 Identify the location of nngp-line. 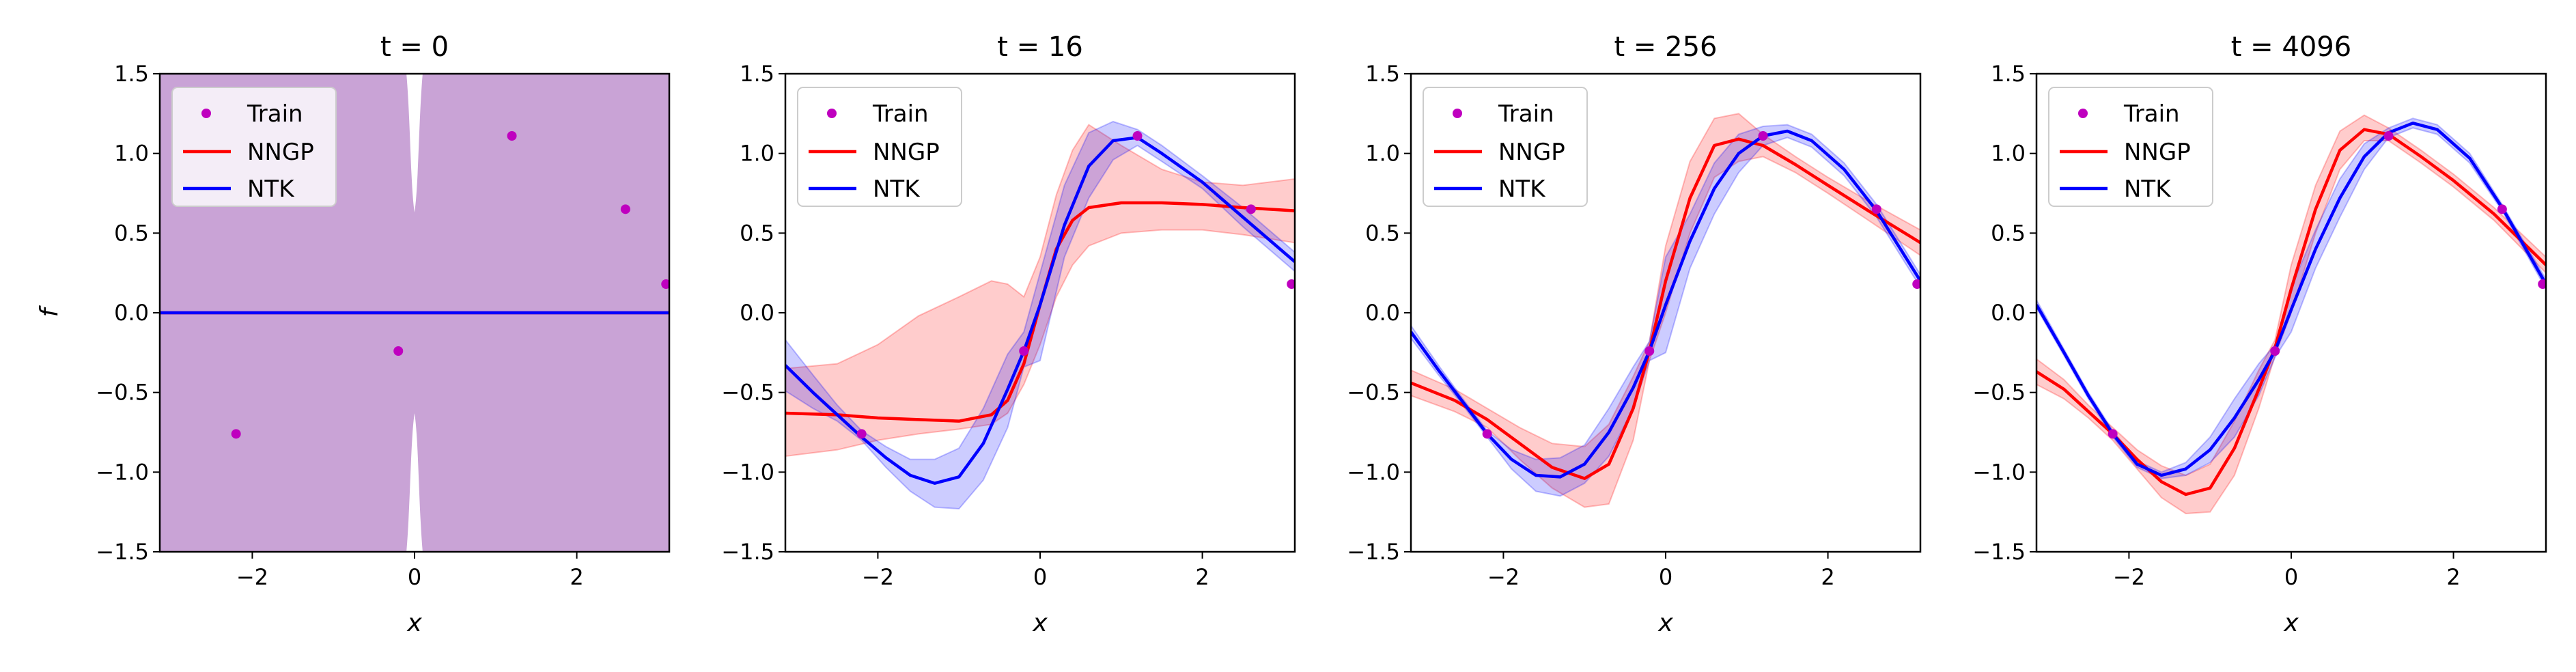
(1665, 308).